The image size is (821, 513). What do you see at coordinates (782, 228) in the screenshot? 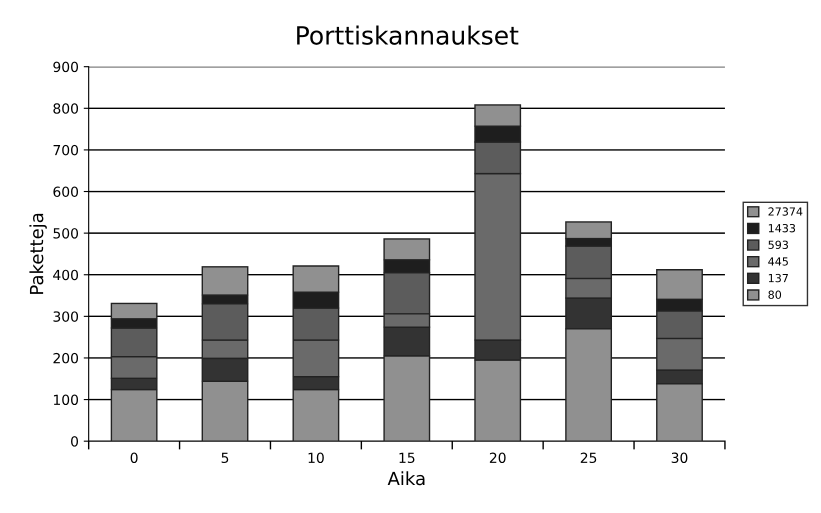
I see `legend-label: 1433` at bounding box center [782, 228].